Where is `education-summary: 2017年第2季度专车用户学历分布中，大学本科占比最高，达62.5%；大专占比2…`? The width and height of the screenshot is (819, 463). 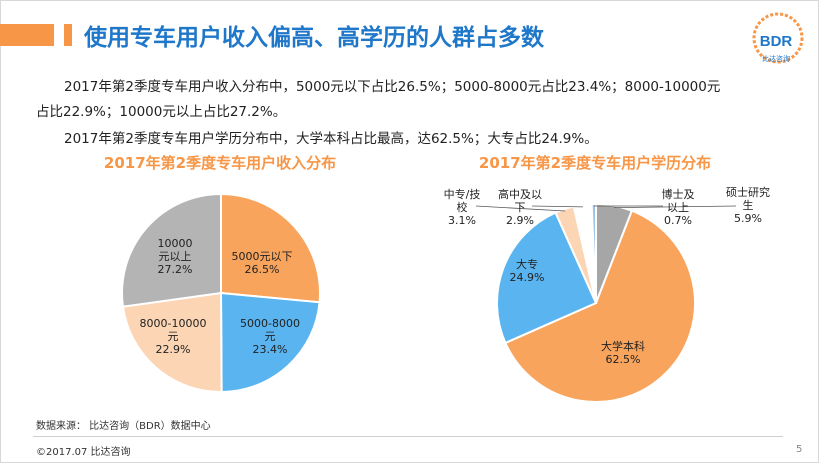 education-summary: 2017年第2季度专车用户学历分布中，大学本科占比最高，达62.5%；大专占比2… is located at coordinates (331, 139).